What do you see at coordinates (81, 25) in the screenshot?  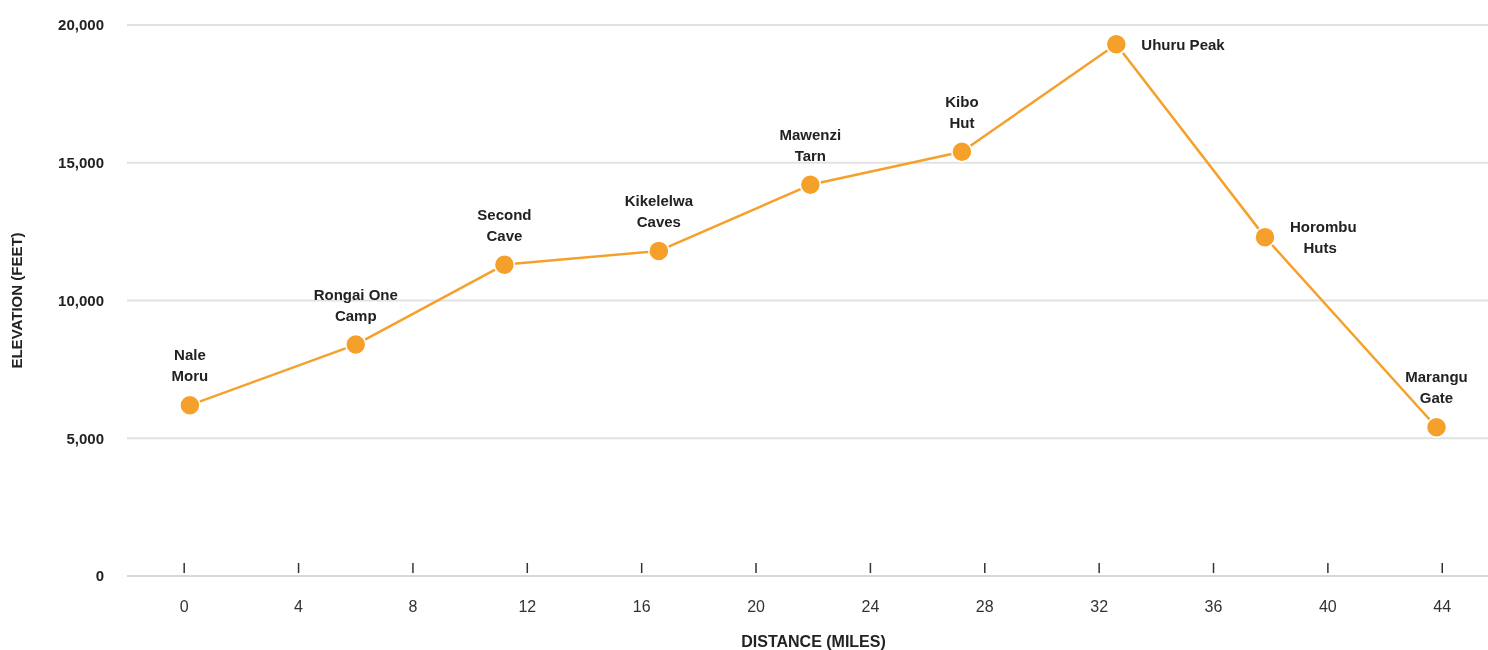 I see `y-tick-label: 20,000` at bounding box center [81, 25].